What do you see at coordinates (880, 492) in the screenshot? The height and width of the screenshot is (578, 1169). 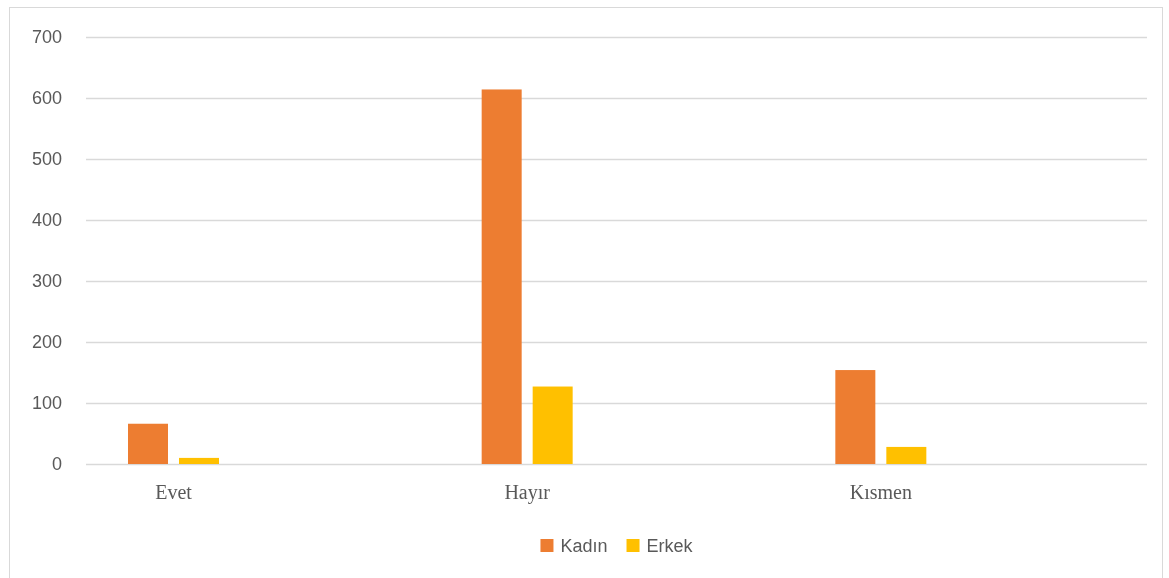 I see `x-tick-label: Kısmen` at bounding box center [880, 492].